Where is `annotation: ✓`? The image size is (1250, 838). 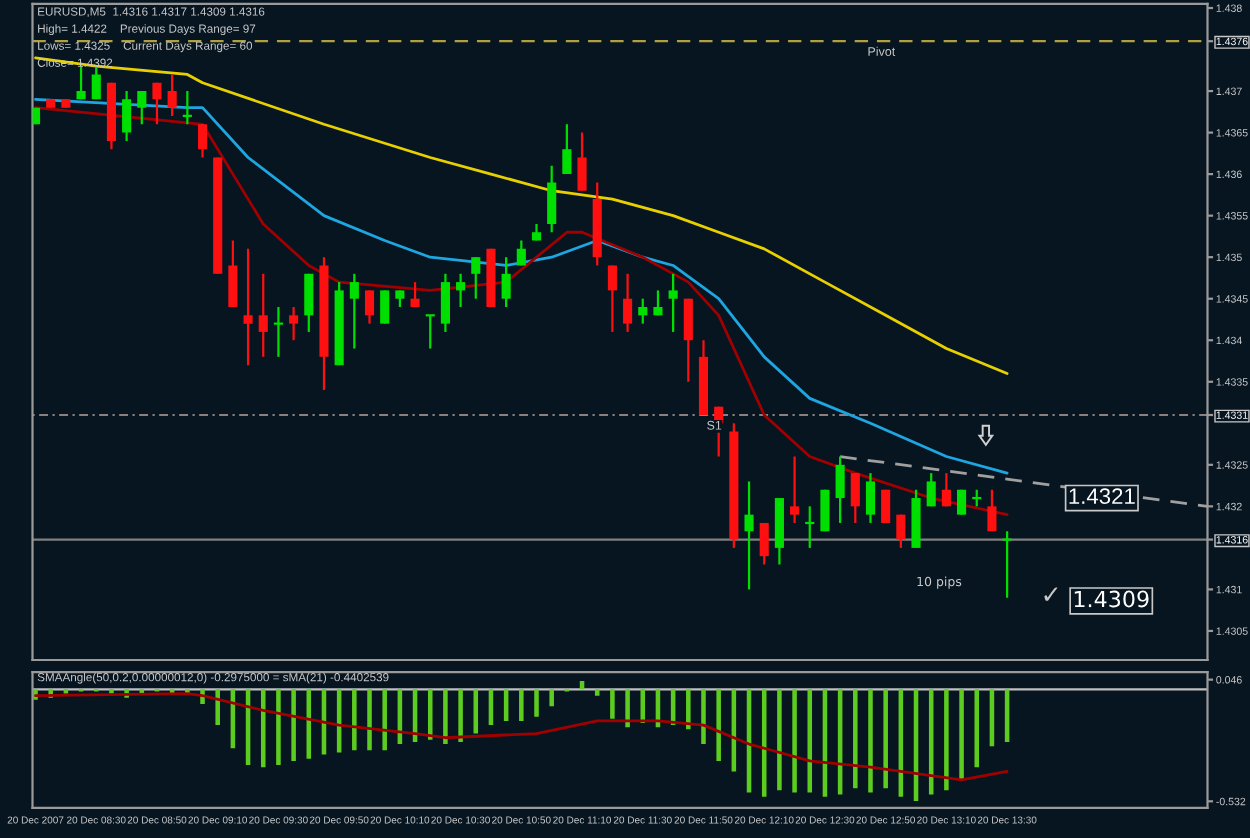
annotation: ✓ is located at coordinates (1051, 594).